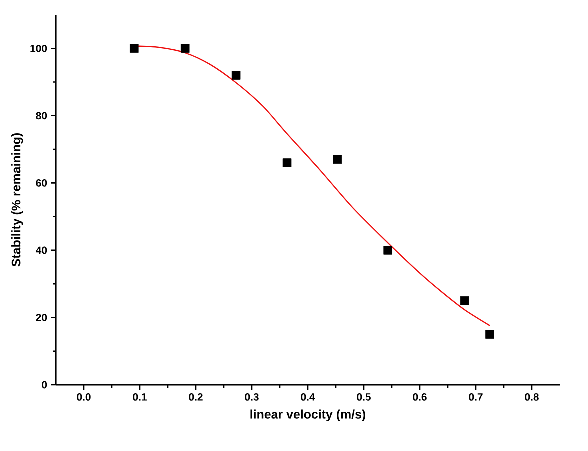  I want to click on y-tick-label: 0, so click(45, 385).